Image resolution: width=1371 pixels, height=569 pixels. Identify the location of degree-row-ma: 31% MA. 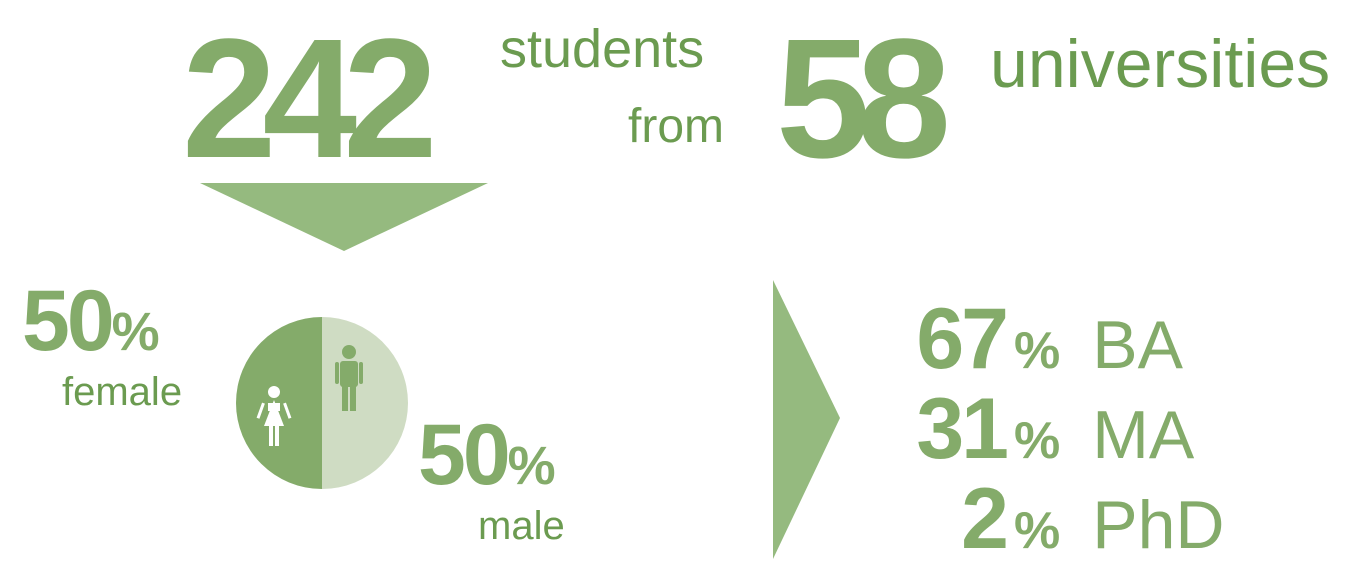
(1049, 428).